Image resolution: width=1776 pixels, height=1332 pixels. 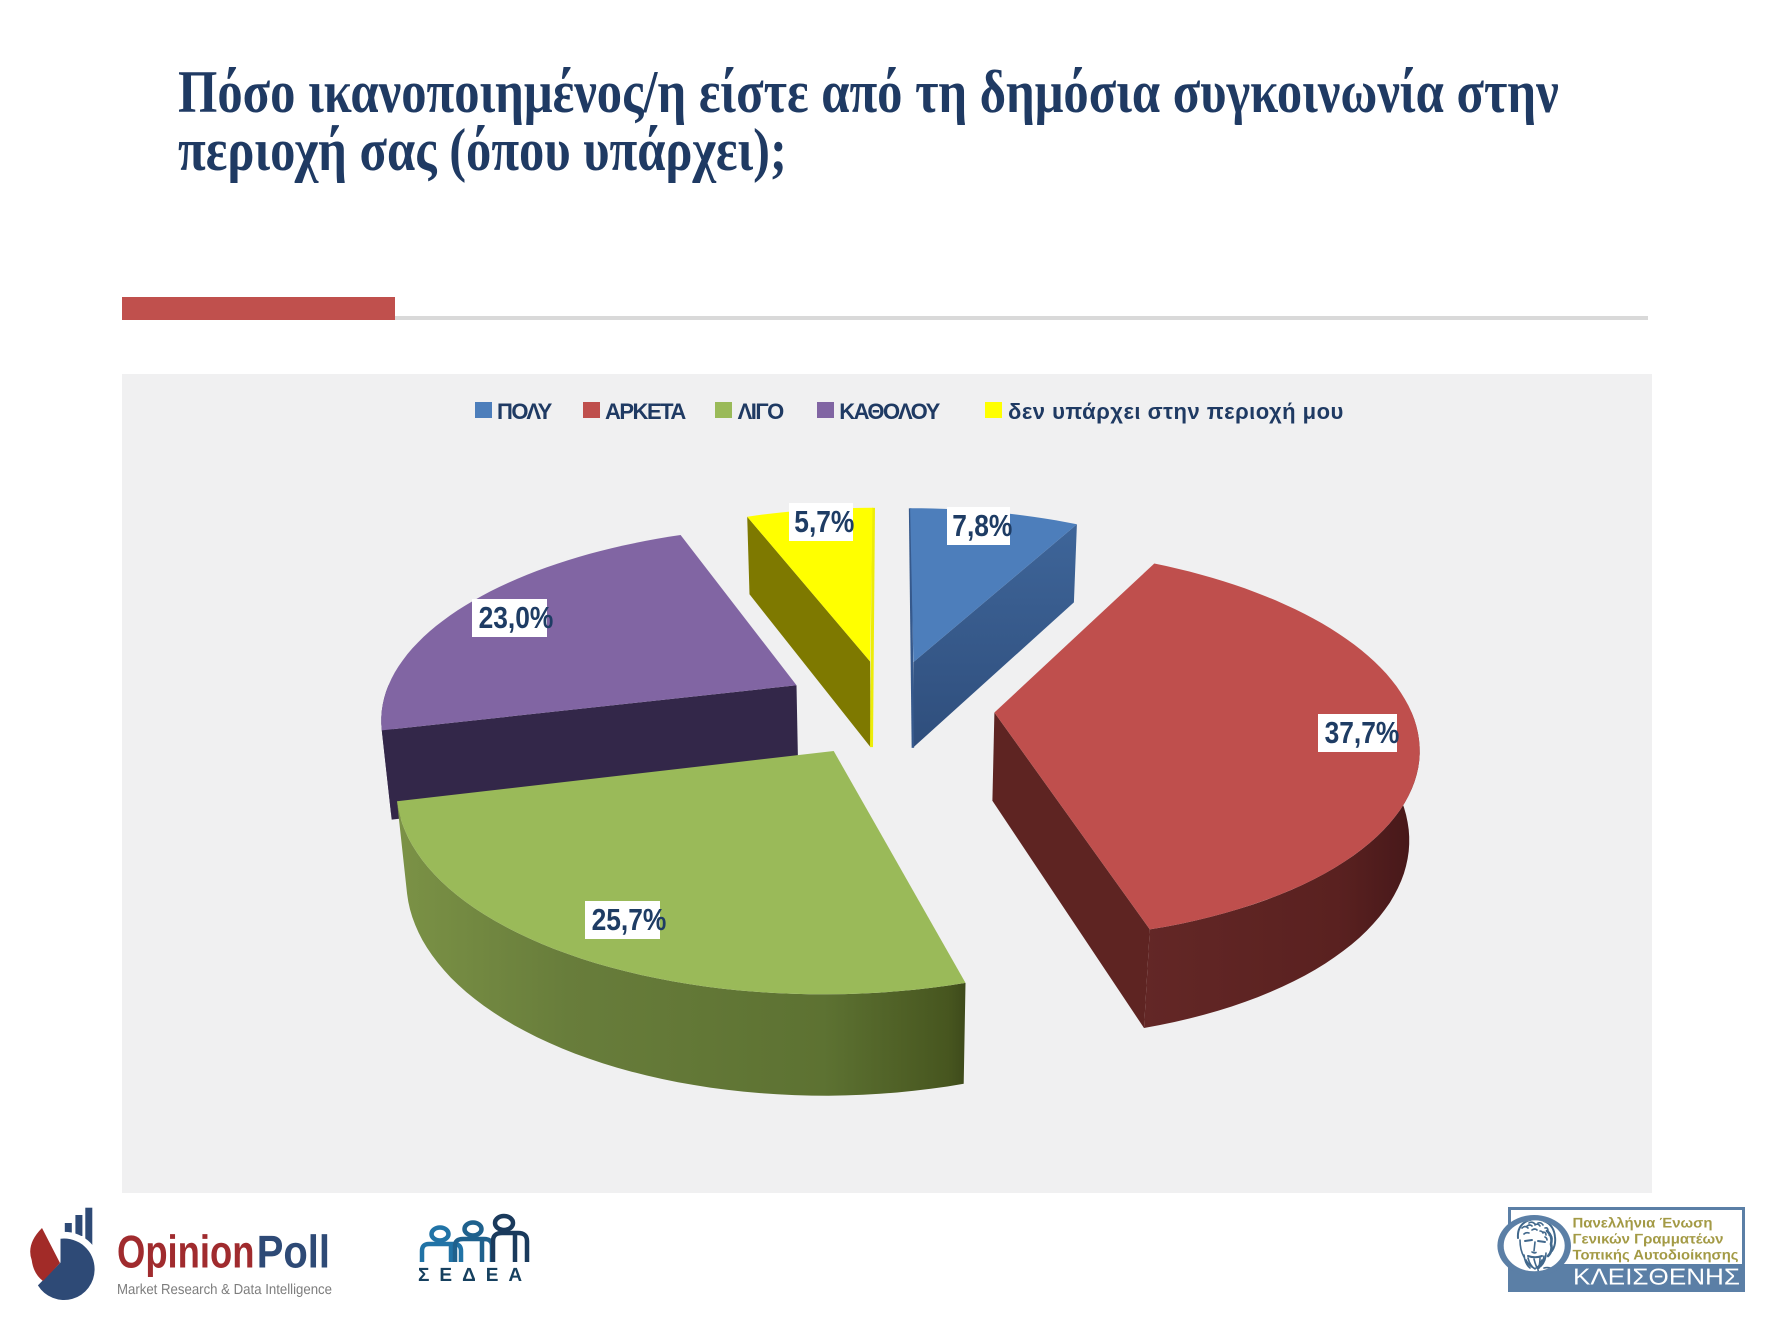 What do you see at coordinates (475, 1275) in the screenshot?
I see `svg-text: ΣΕΔΕΑ` at bounding box center [475, 1275].